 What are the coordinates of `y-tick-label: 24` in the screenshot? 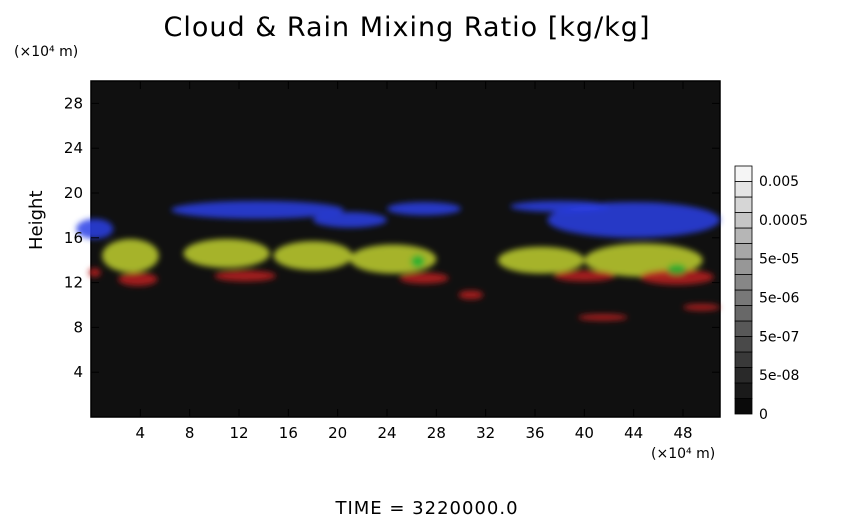 It's located at (73, 148).